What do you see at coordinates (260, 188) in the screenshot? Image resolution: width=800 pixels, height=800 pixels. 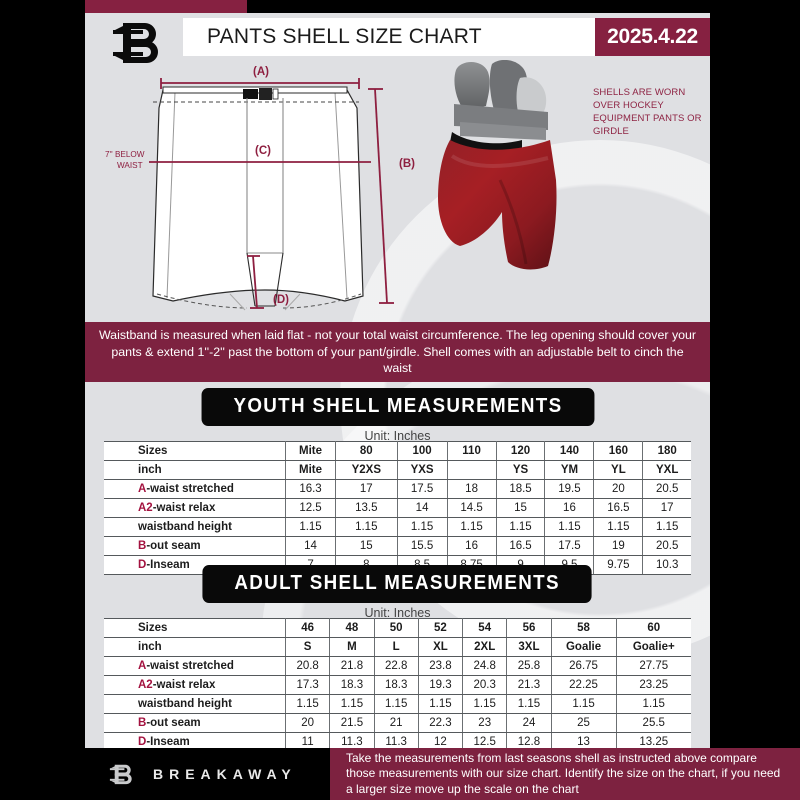 I see `pants-technical-drawing: (A) (B) (C) 7'' BELOW WAIST (D)` at bounding box center [260, 188].